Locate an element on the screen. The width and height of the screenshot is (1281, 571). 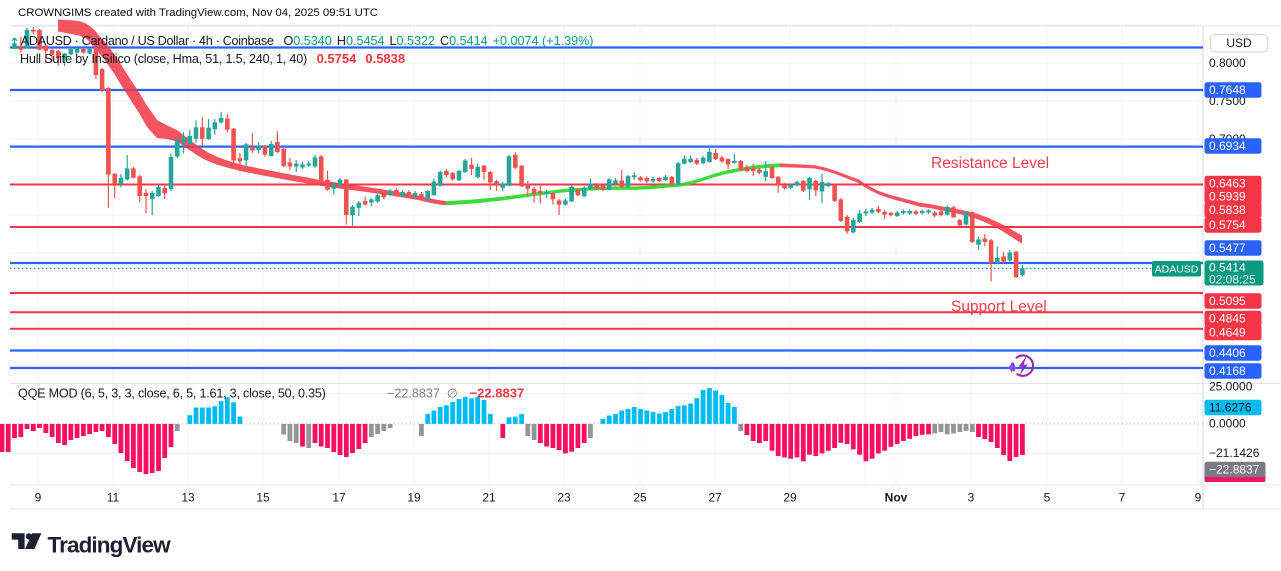
svg-text: 25.0000 is located at coordinates (1231, 387).